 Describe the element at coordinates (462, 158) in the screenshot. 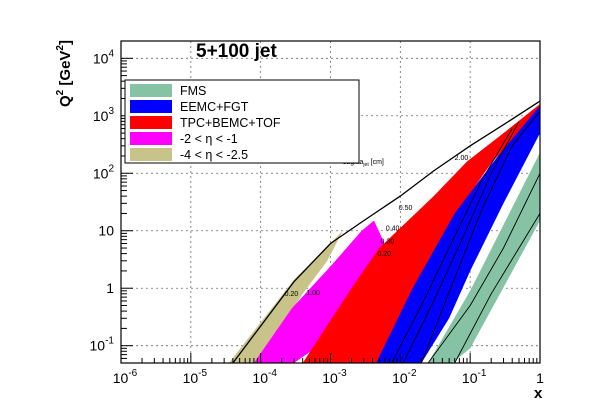

I see `contour-label: 2.00` at that location.